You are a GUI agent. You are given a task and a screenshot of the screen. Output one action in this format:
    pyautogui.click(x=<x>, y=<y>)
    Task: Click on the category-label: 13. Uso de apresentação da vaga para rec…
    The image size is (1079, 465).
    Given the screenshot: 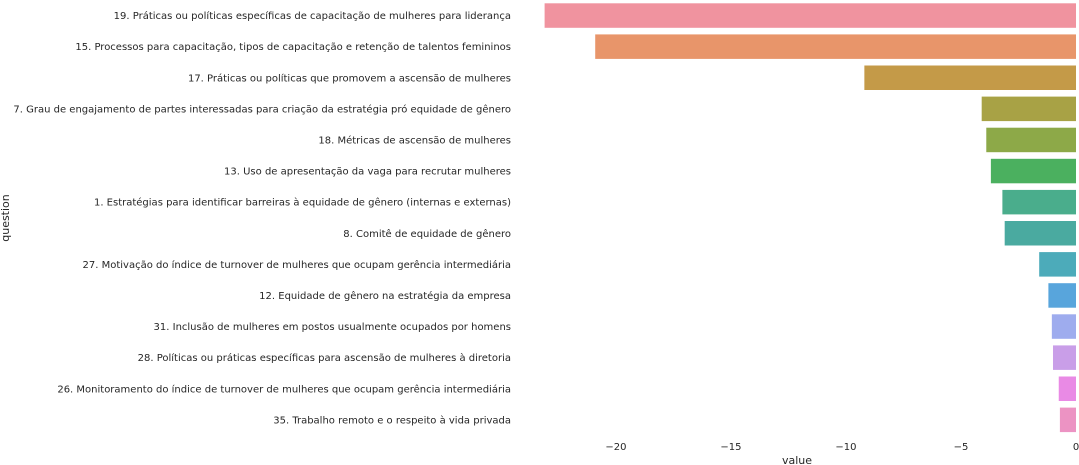 What is the action you would take?
    pyautogui.click(x=367, y=172)
    